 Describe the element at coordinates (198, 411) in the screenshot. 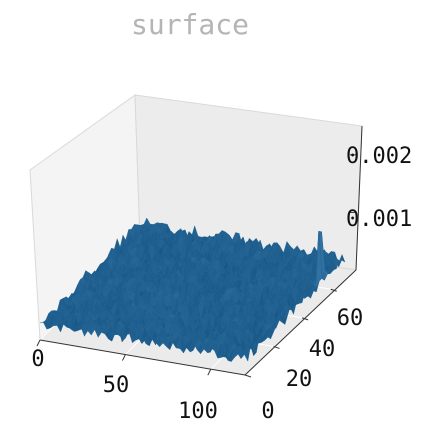

I see `x-tick-100: 100` at that location.